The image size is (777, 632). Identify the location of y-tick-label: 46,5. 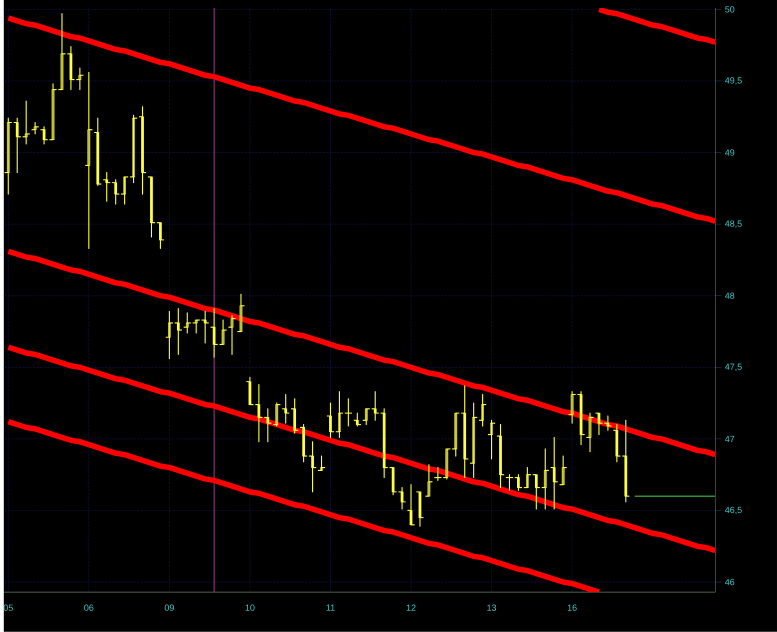
(733, 510).